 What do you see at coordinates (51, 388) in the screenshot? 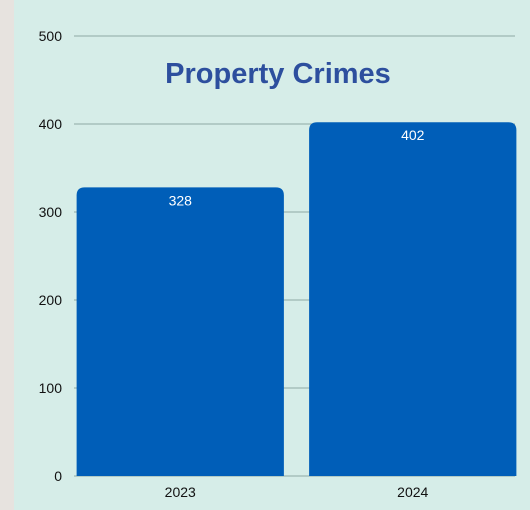
I see `y-tick-label: 100` at bounding box center [51, 388].